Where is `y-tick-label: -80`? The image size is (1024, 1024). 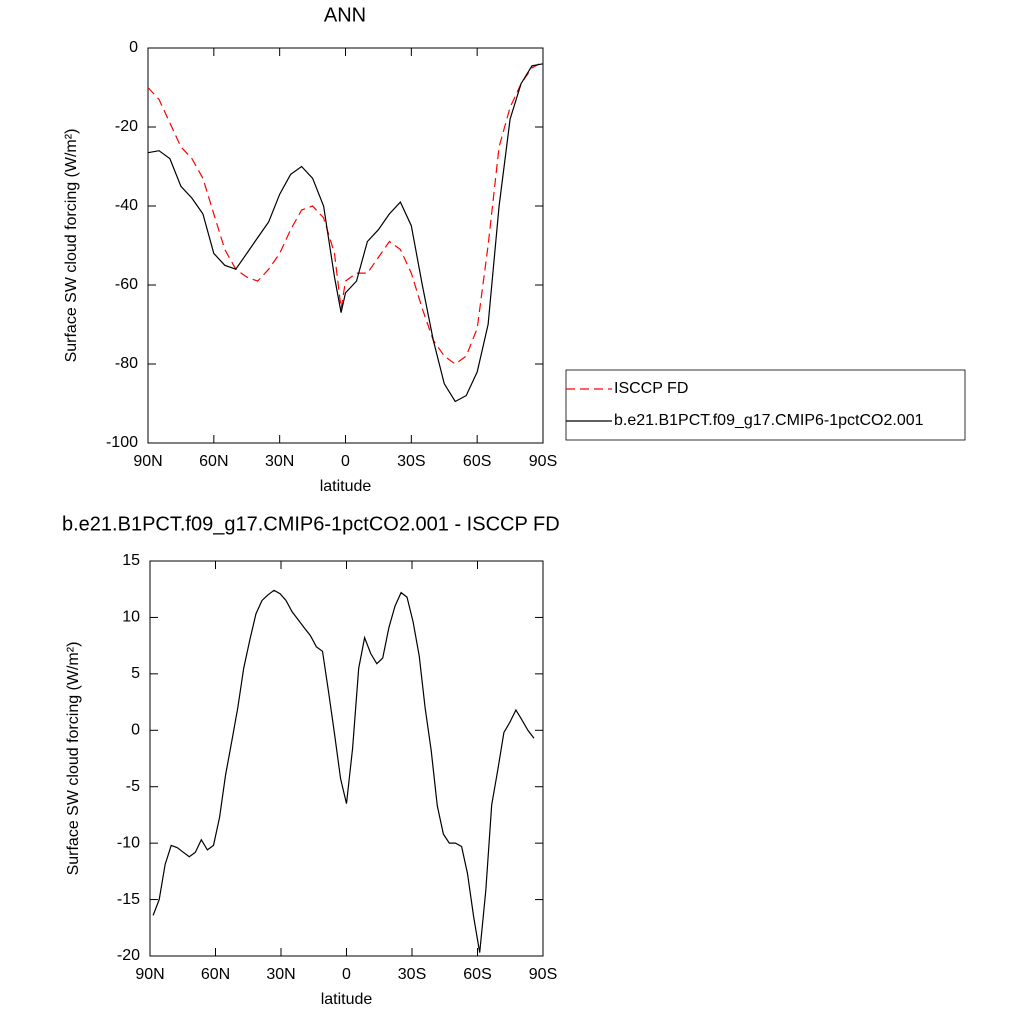 y-tick-label: -80 is located at coordinates (126, 363).